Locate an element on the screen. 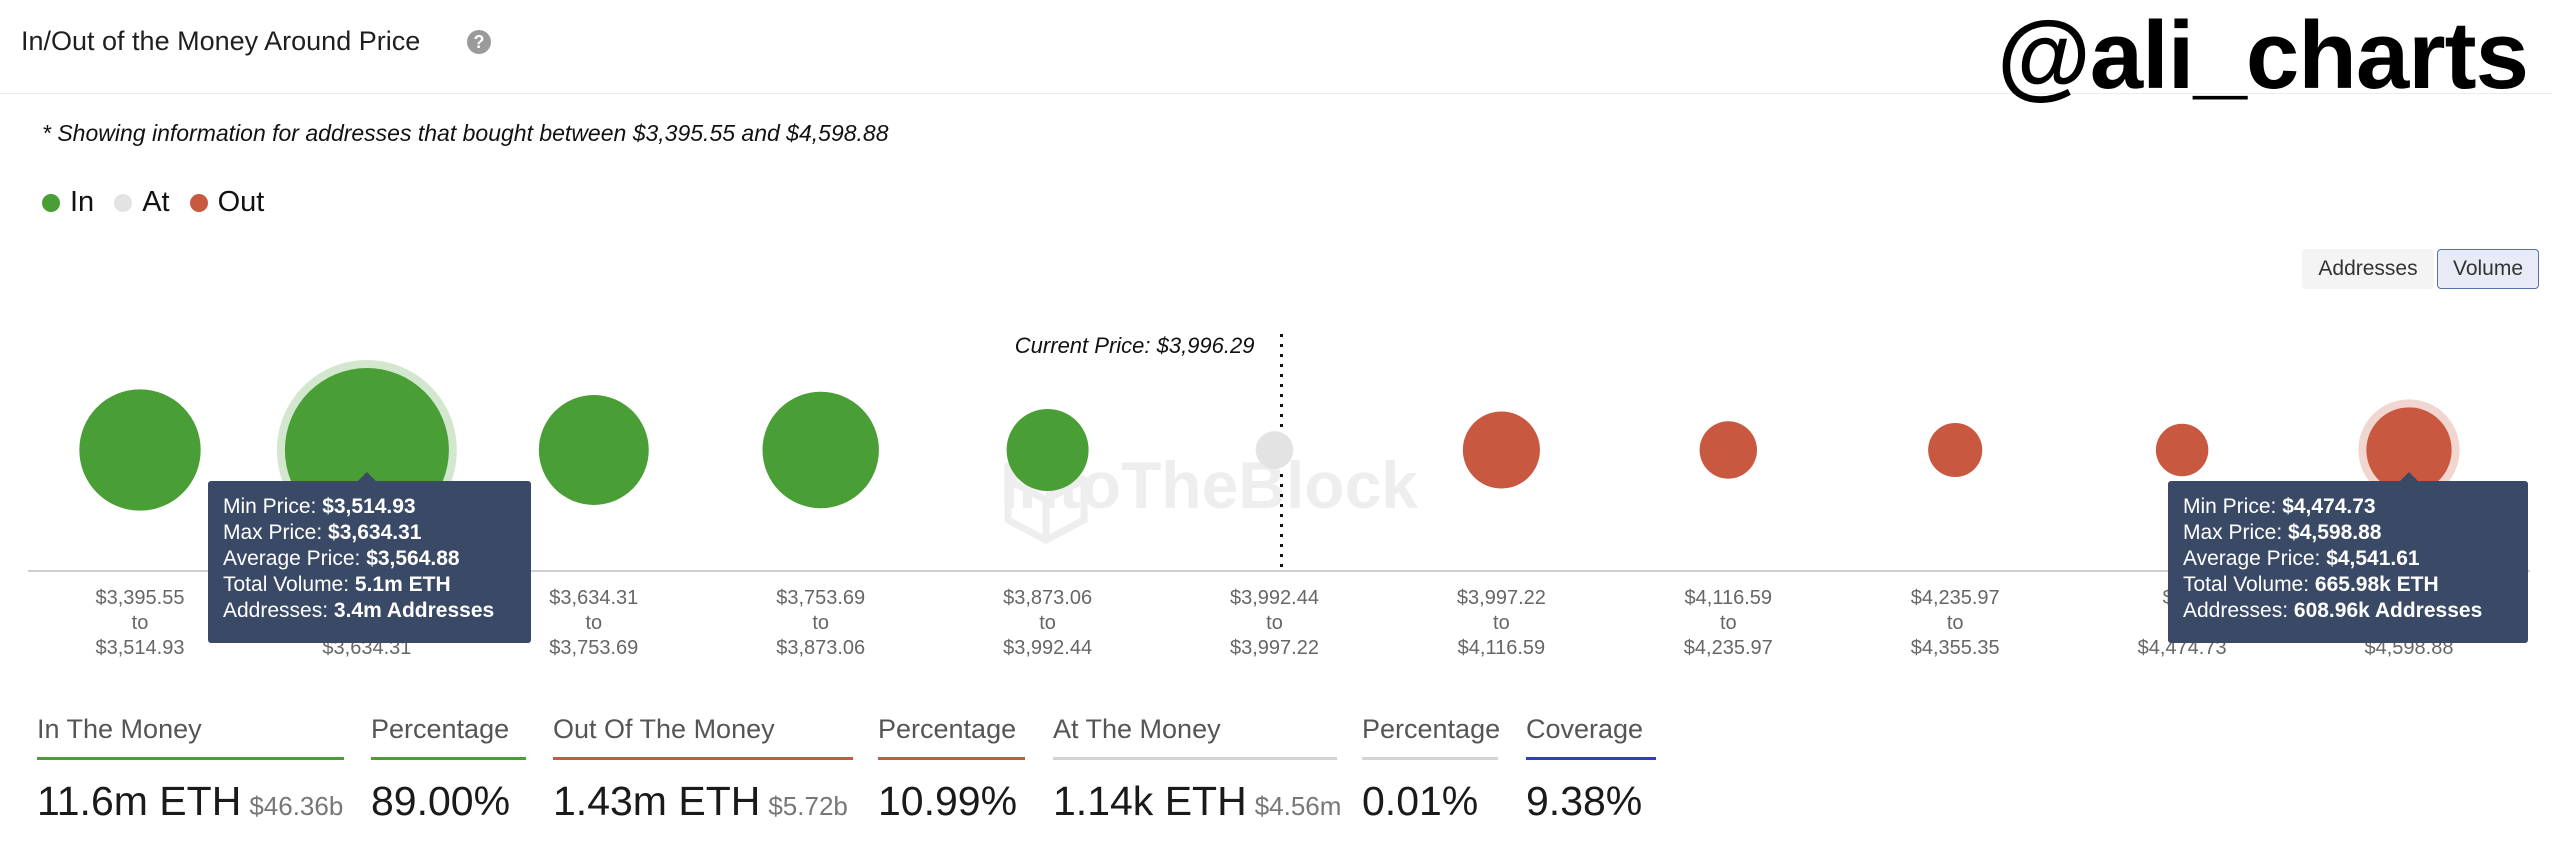 The width and height of the screenshot is (2552, 850). tooltip-row-1-4: Addresses: 608.96k Addresses is located at coordinates (2332, 610).